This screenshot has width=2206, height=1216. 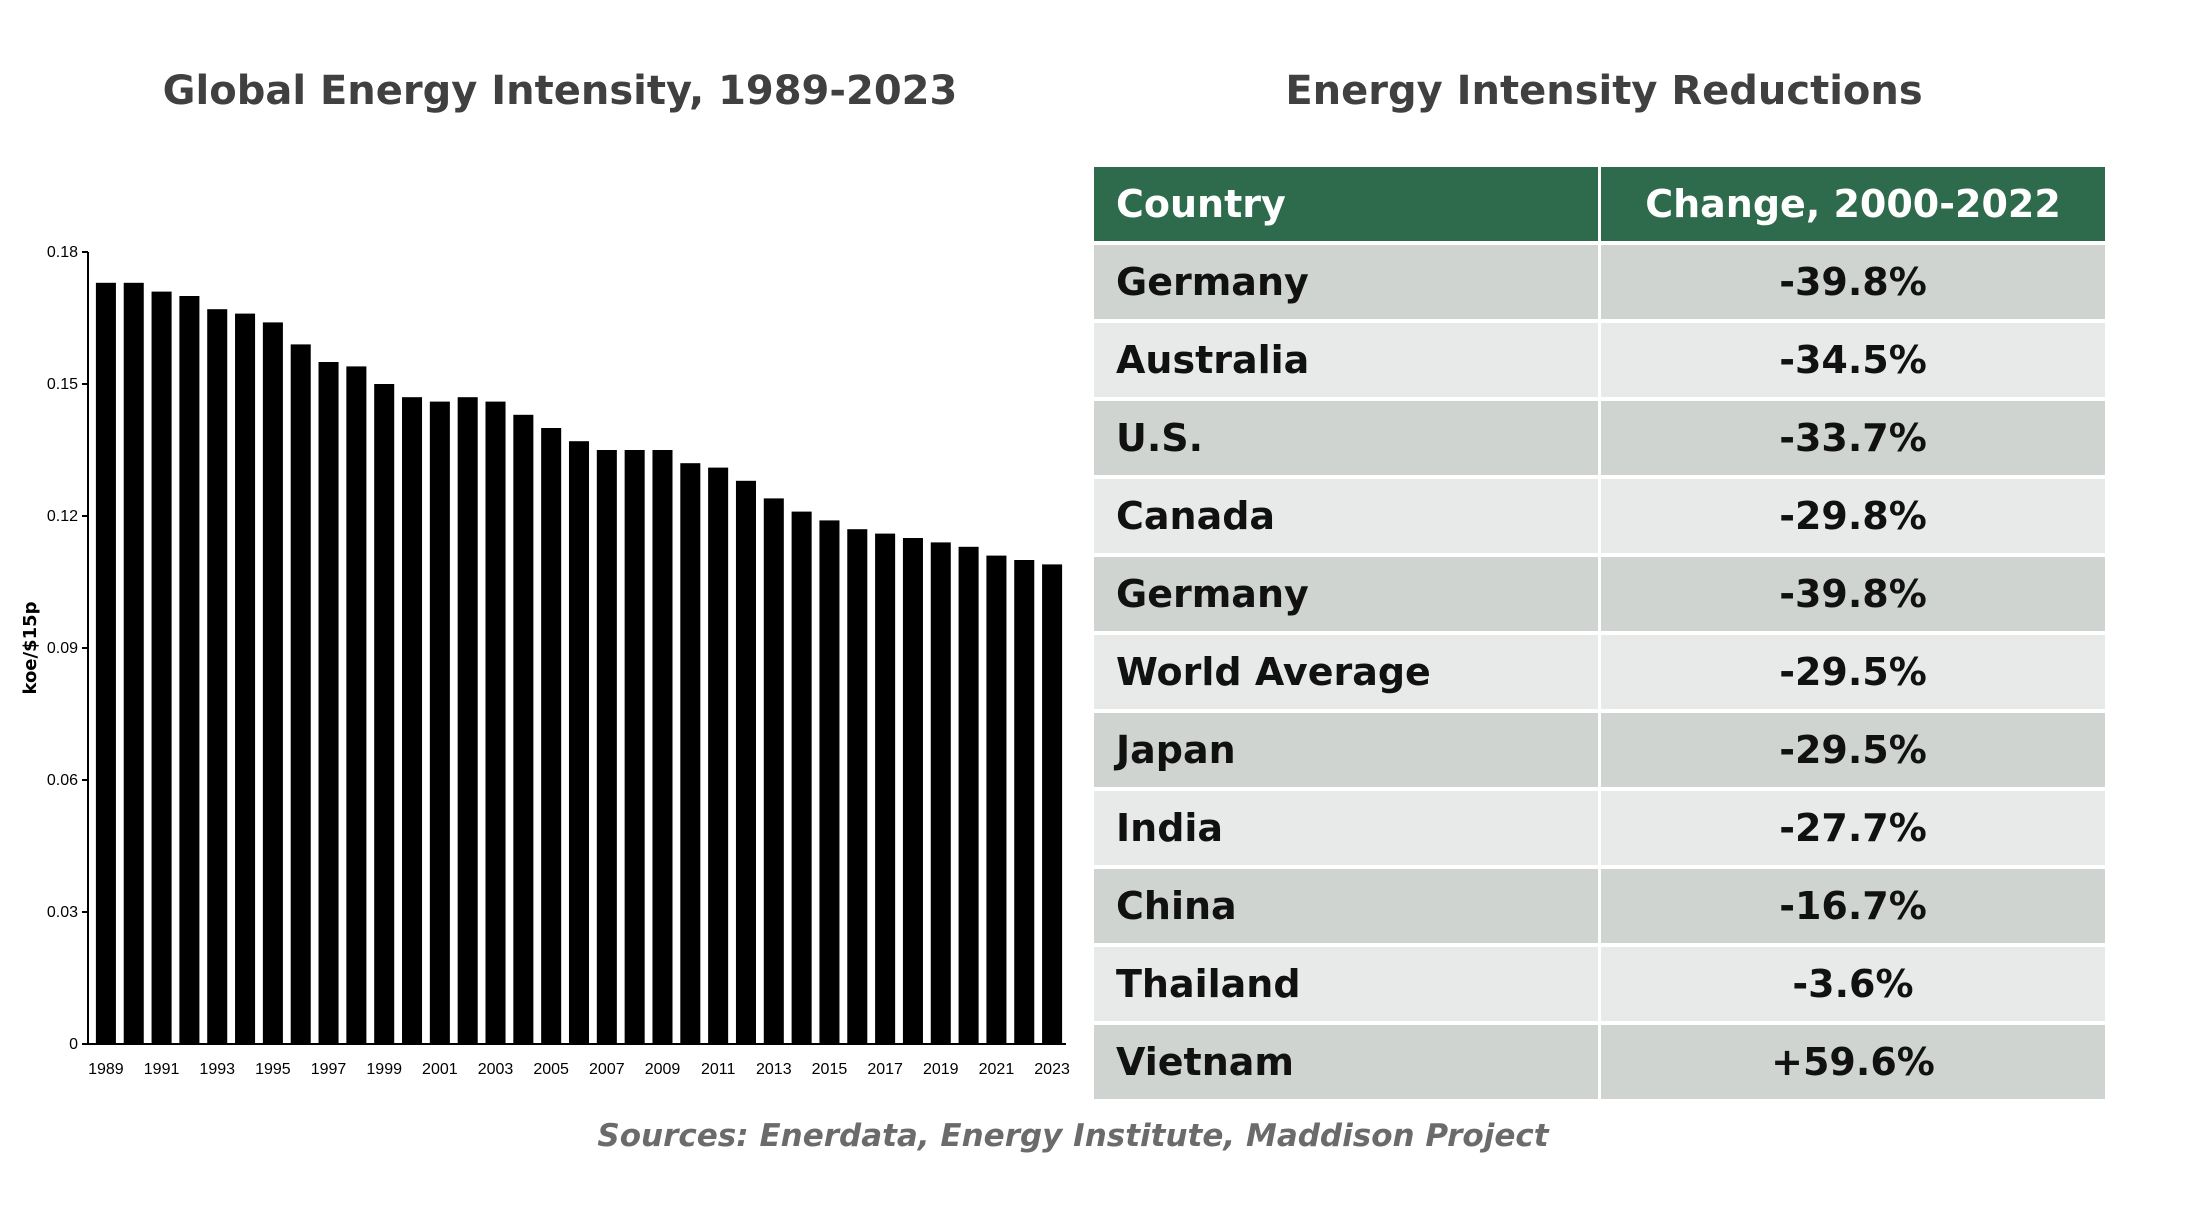 What do you see at coordinates (217, 676) in the screenshot?
I see `bar-1993` at bounding box center [217, 676].